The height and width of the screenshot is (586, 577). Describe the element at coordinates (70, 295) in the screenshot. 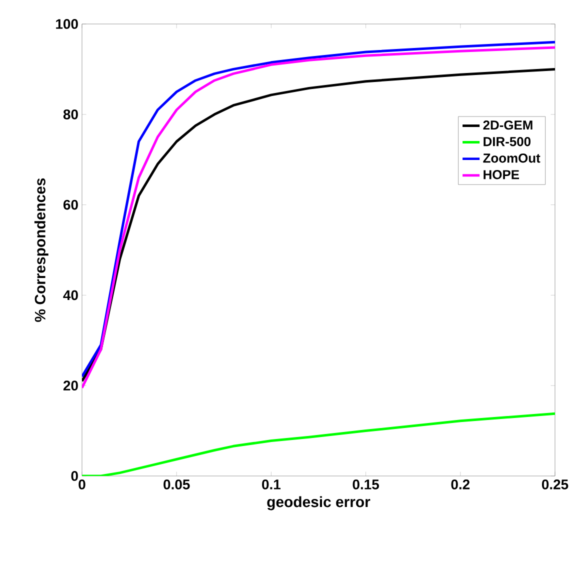

I see `y-tick-label: 40` at that location.